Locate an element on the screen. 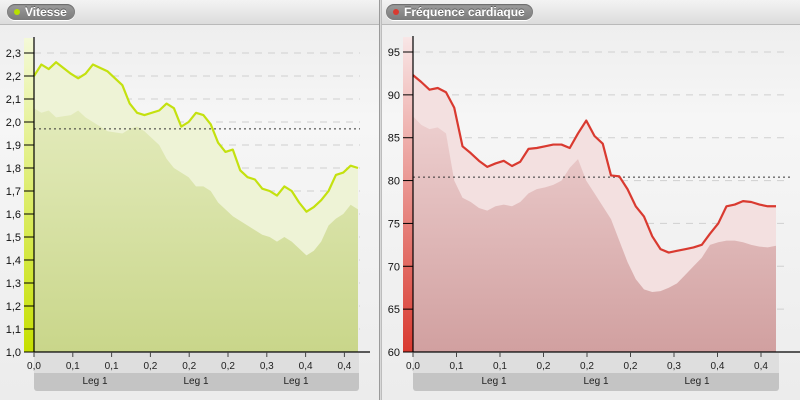 The image size is (800, 400). panel-title-pill-frequence-cardiaque: Fréquence cardiaque is located at coordinates (459, 12).